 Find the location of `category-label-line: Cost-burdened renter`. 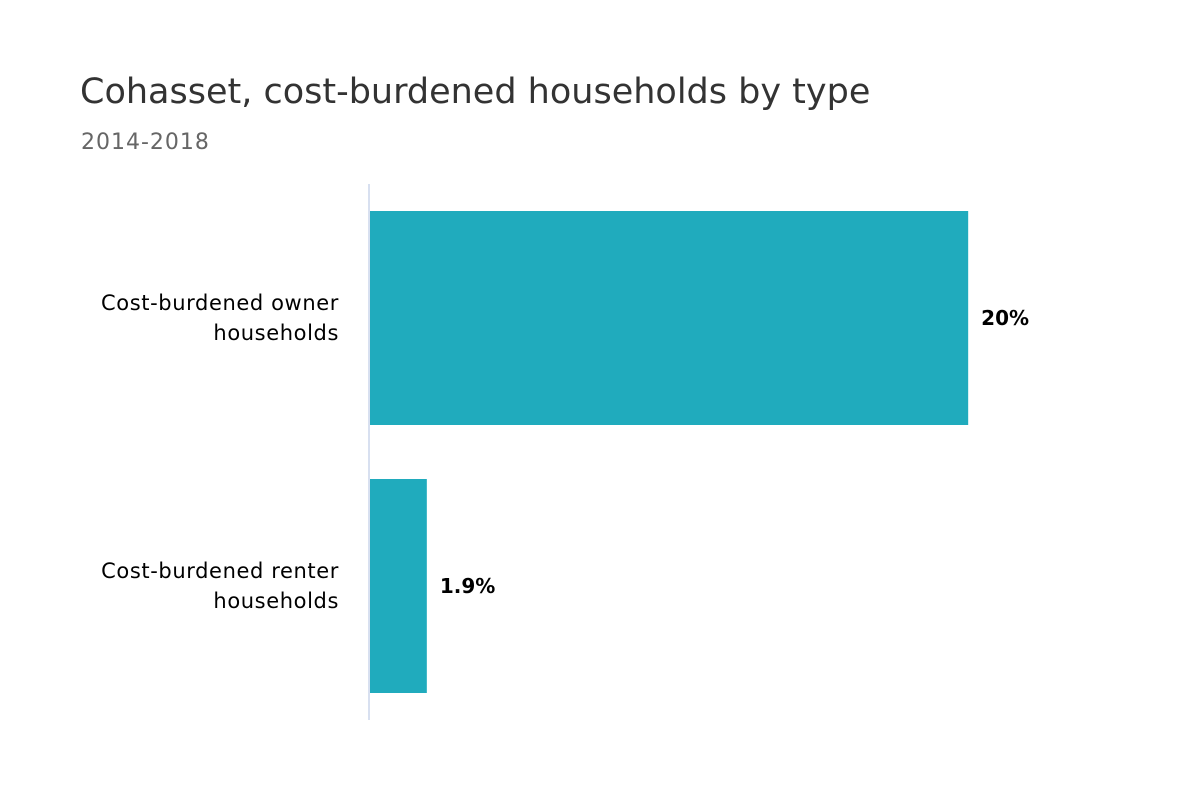

category-label-line: Cost-burdened renter is located at coordinates (220, 571).